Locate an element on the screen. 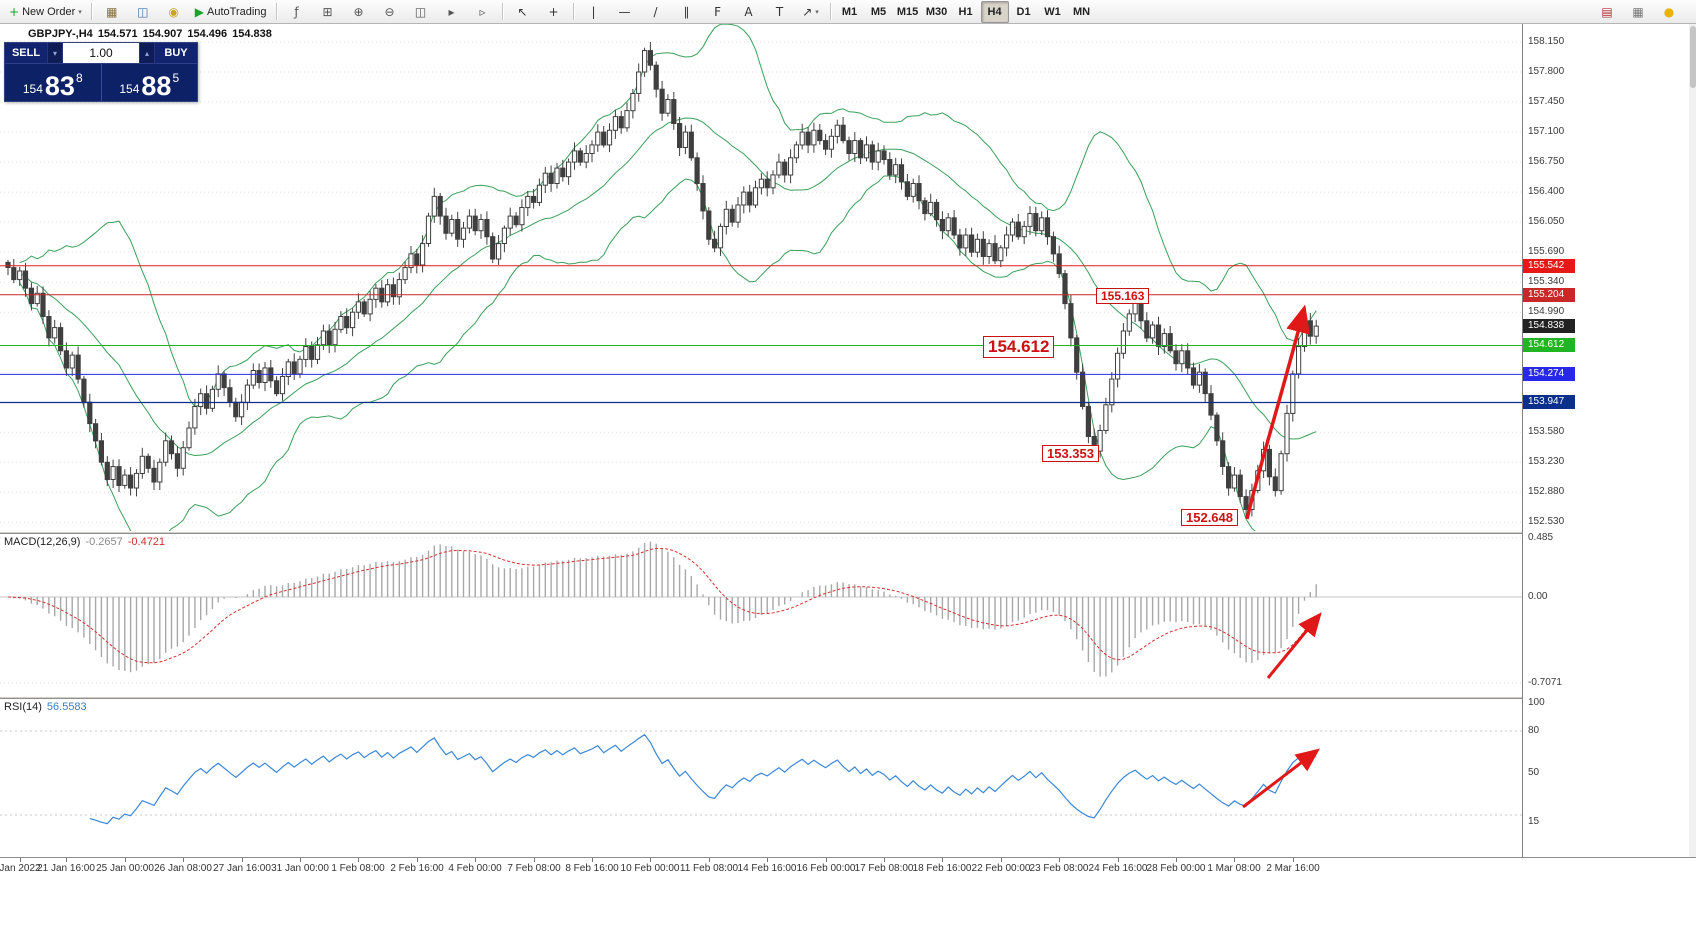 The height and width of the screenshot is (941, 1696). calendar-button: ▦ is located at coordinates (1638, 12).